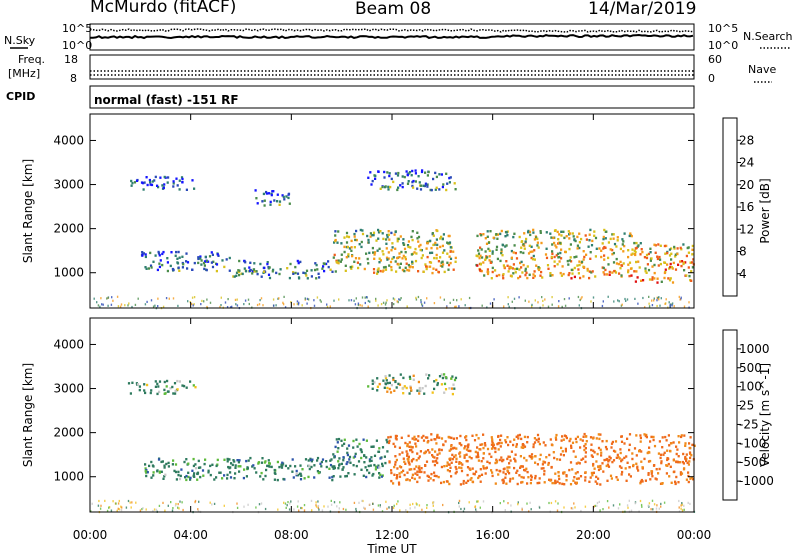  What do you see at coordinates (765, 415) in the screenshot?
I see `velocity-colorbar-label: Velocity [m s^-1]` at bounding box center [765, 415].